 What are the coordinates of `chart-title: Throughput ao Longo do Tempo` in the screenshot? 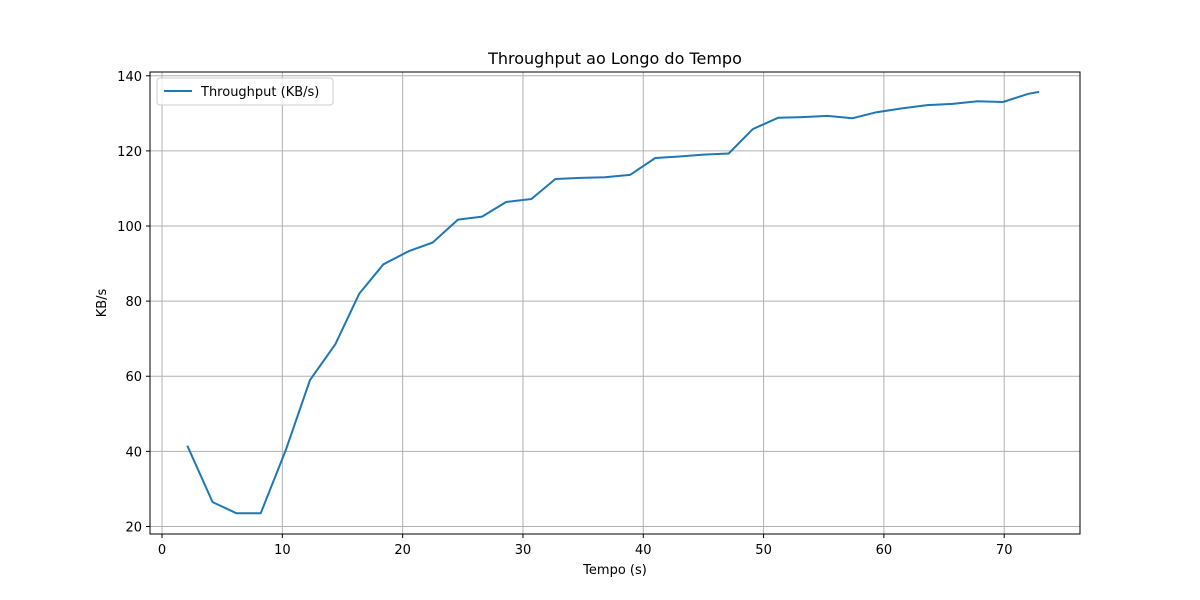 It's located at (614, 58).